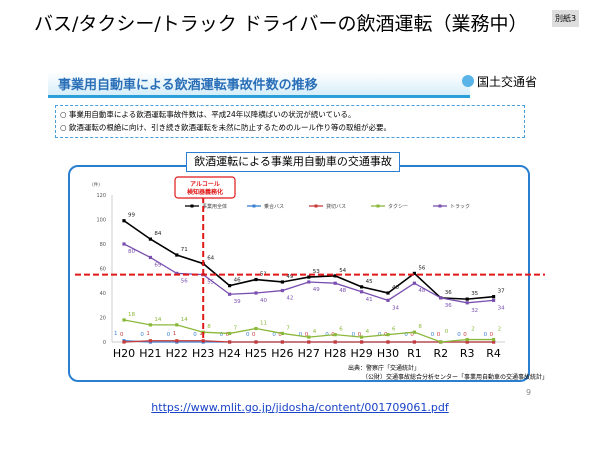 The height and width of the screenshot is (450, 600). What do you see at coordinates (474, 311) in the screenshot?
I see `data-label: 32` at bounding box center [474, 311].